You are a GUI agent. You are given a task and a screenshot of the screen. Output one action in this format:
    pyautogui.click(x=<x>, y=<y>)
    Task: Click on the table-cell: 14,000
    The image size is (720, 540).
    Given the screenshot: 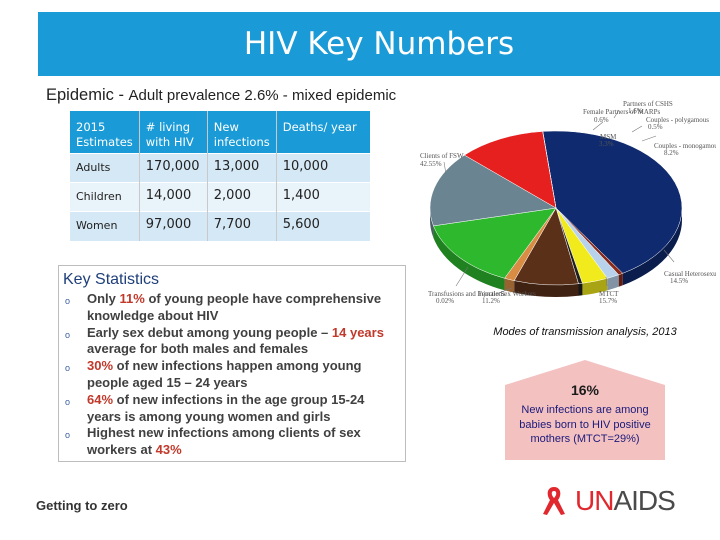 What is the action you would take?
    pyautogui.click(x=173, y=197)
    